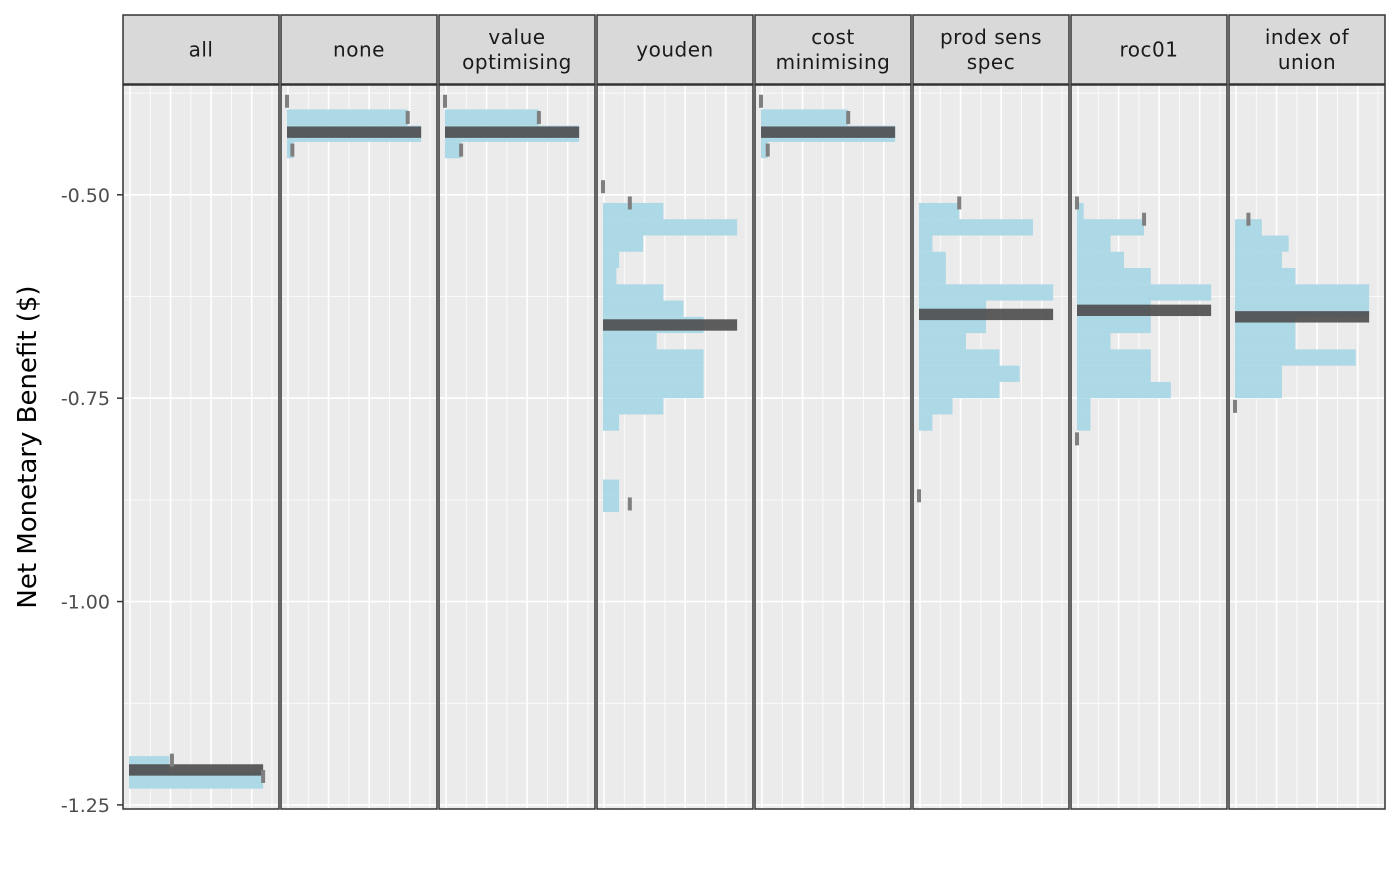  What do you see at coordinates (991, 62) in the screenshot?
I see `facet-strip-label: spec` at bounding box center [991, 62].